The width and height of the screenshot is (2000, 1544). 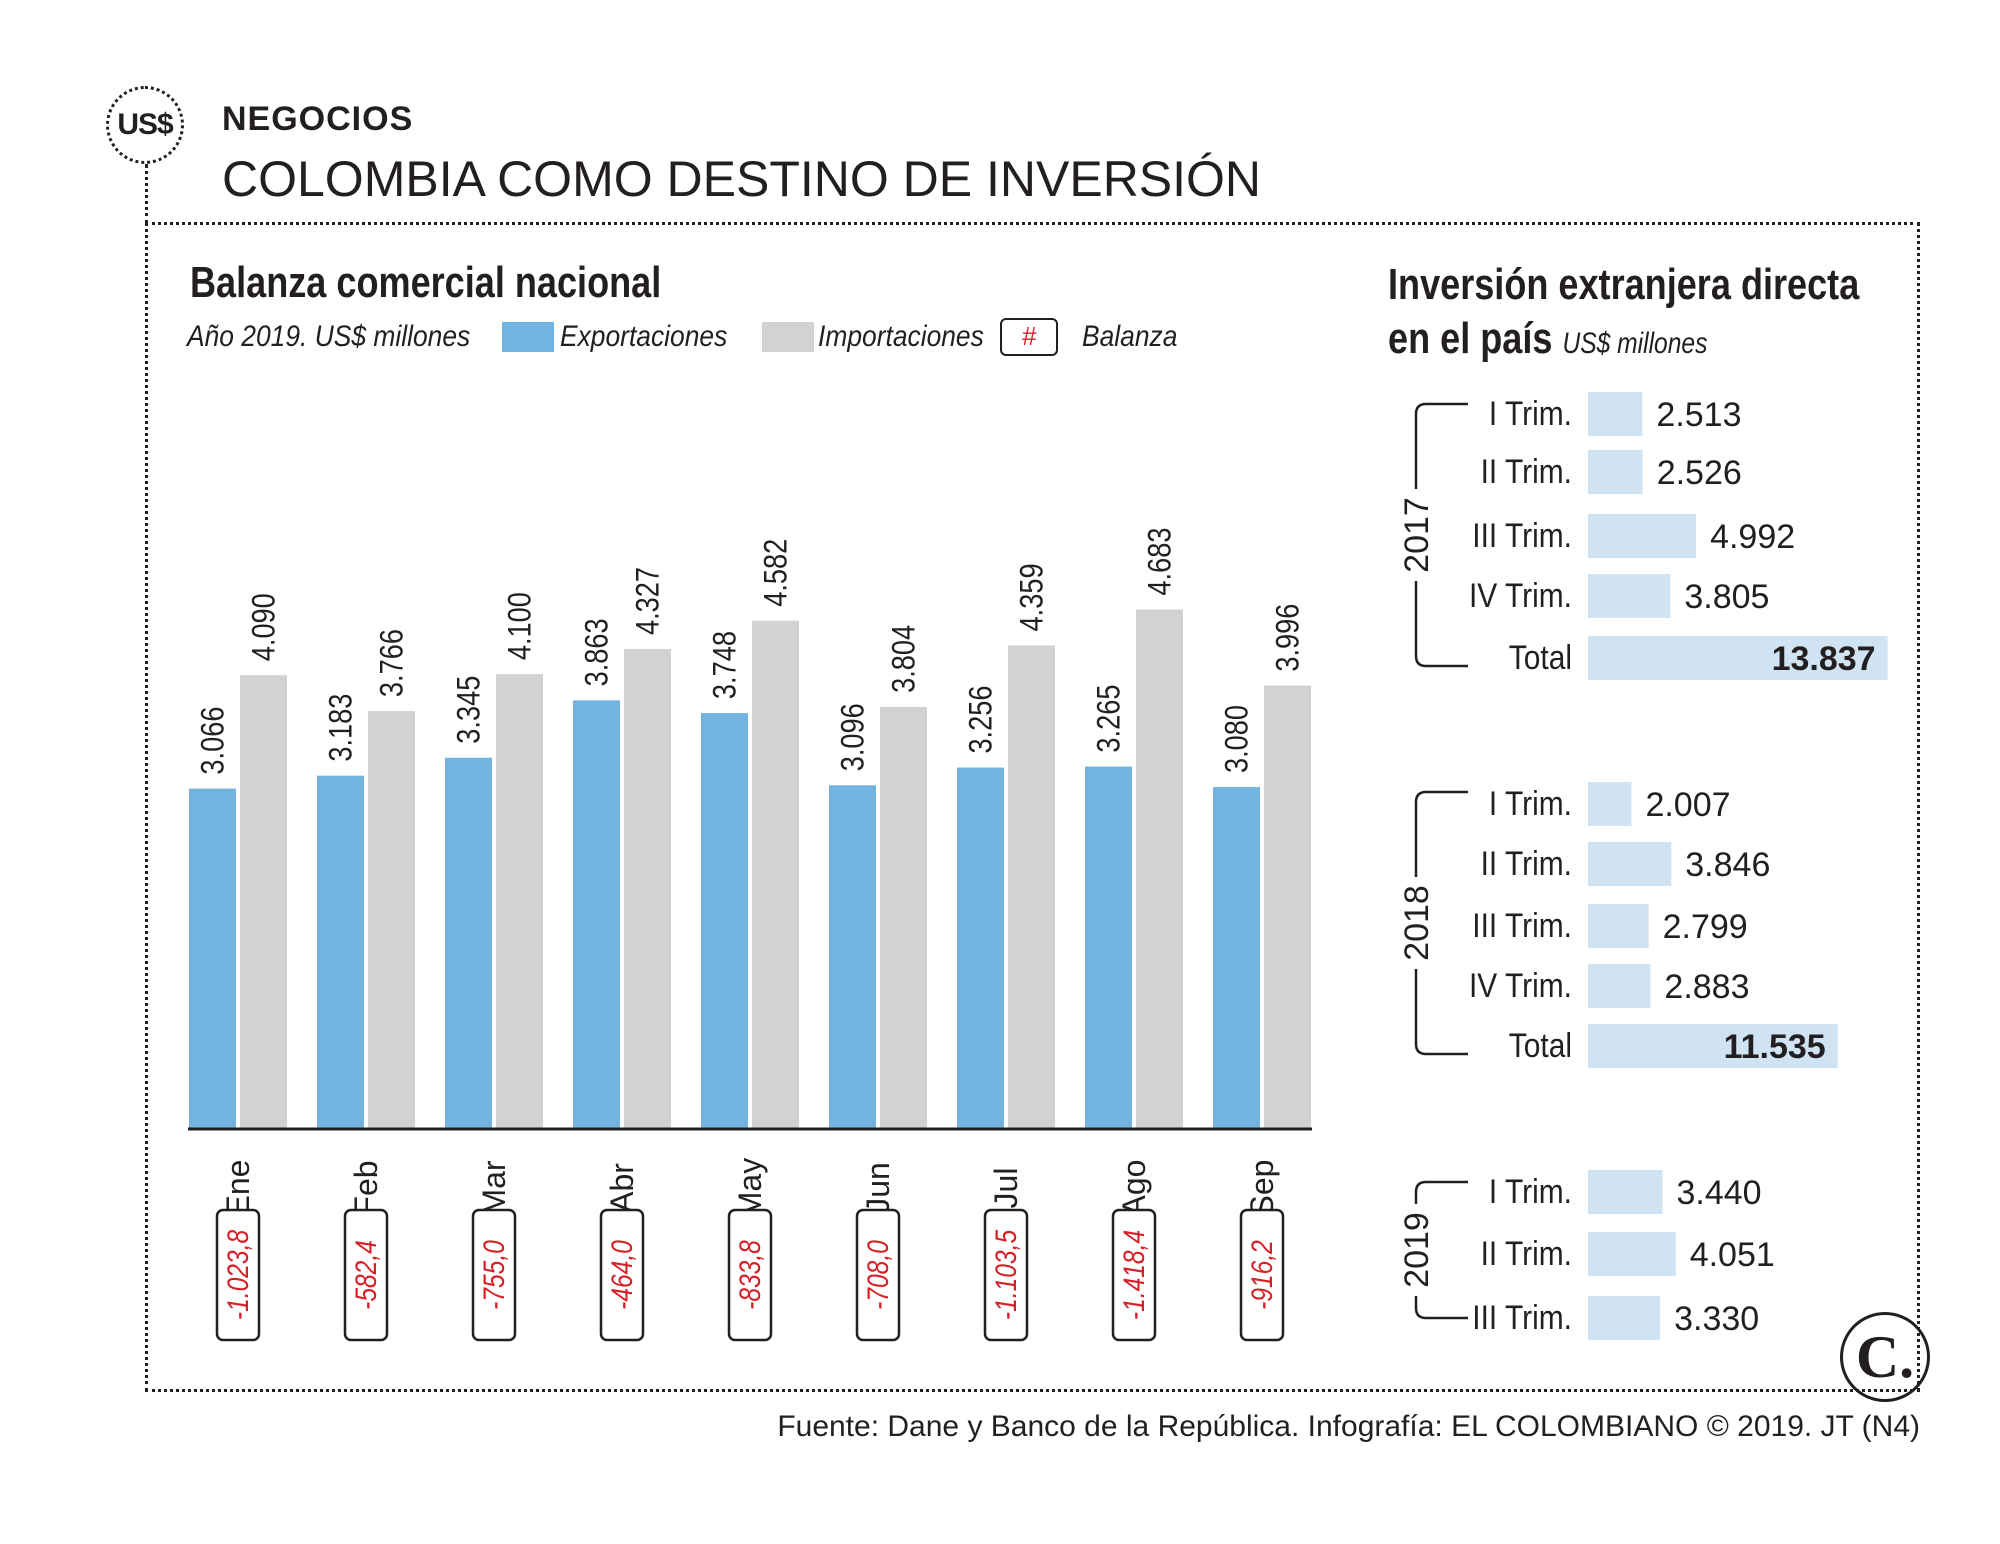 I want to click on legend-balance-symbol: #, so click(x=1029, y=337).